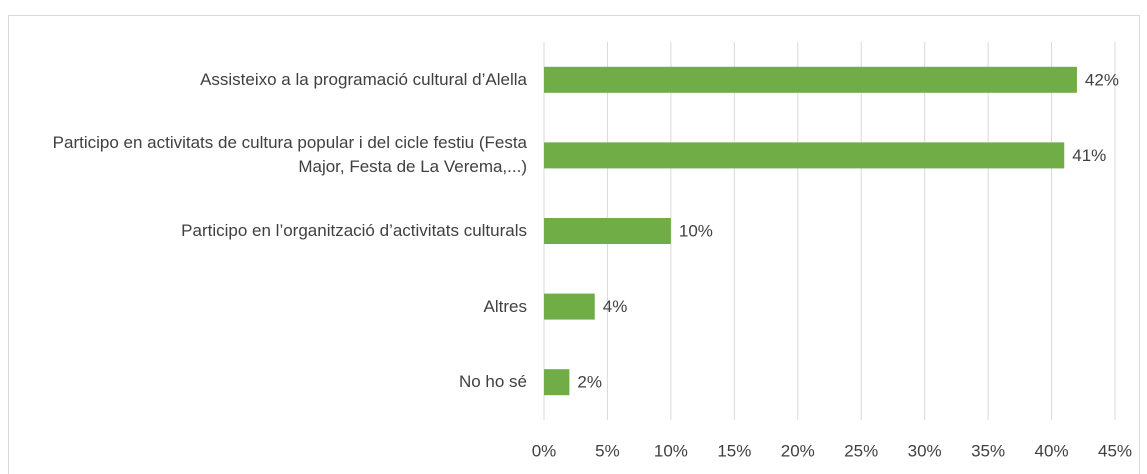  I want to click on x-tick-label: 35%, so click(988, 450).